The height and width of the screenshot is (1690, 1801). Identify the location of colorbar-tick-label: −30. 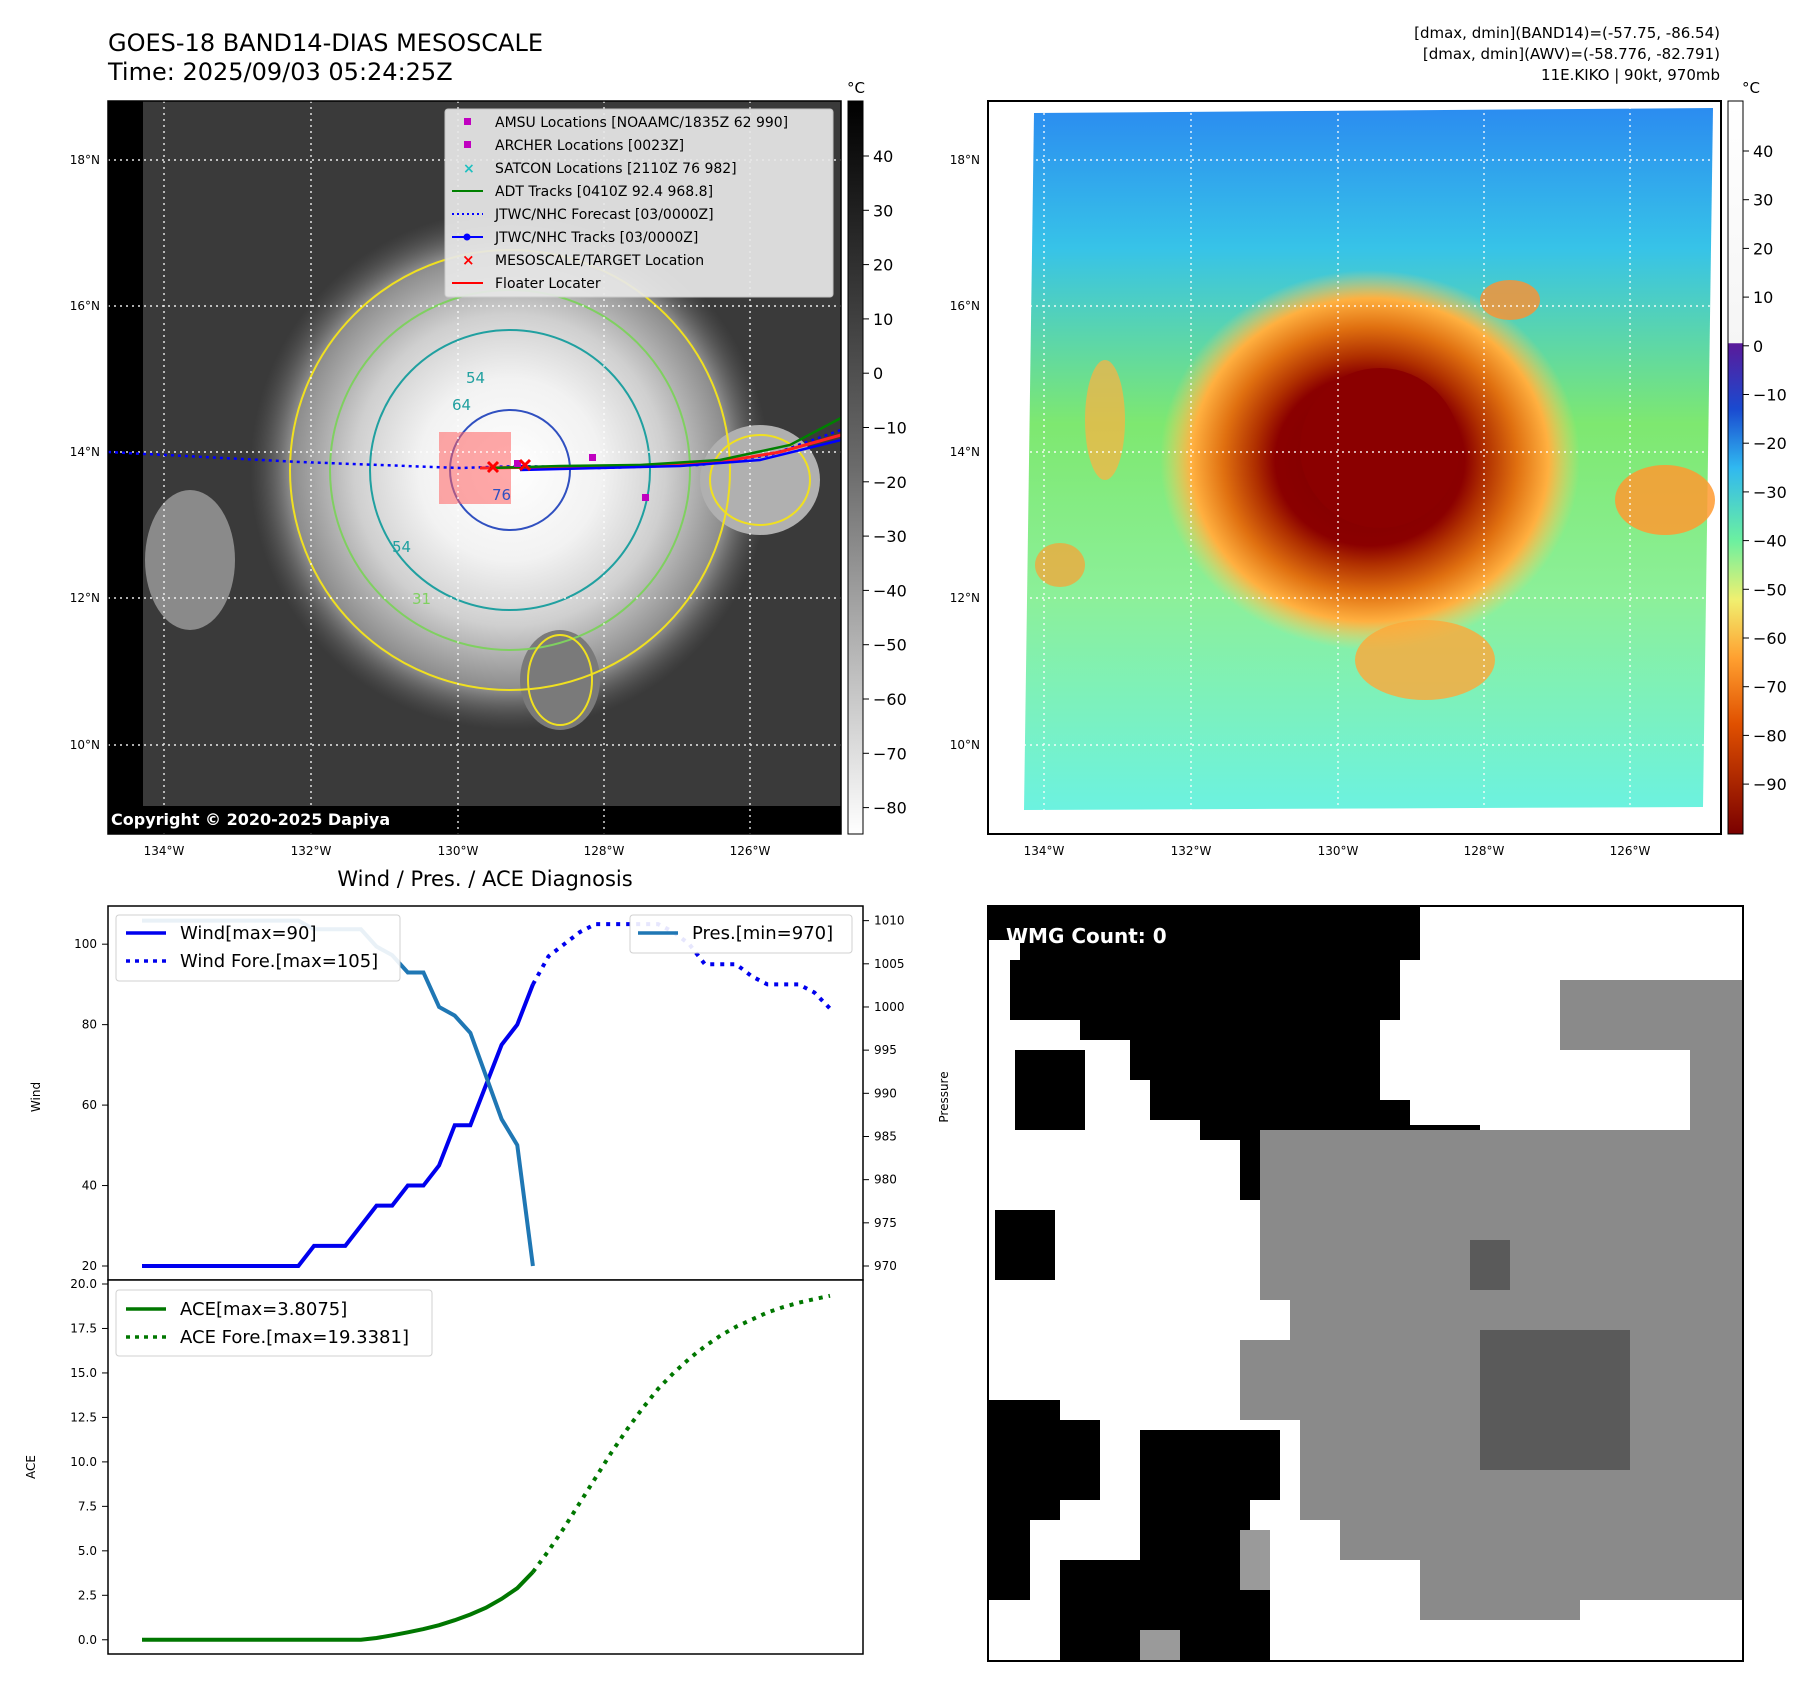
(1770, 492).